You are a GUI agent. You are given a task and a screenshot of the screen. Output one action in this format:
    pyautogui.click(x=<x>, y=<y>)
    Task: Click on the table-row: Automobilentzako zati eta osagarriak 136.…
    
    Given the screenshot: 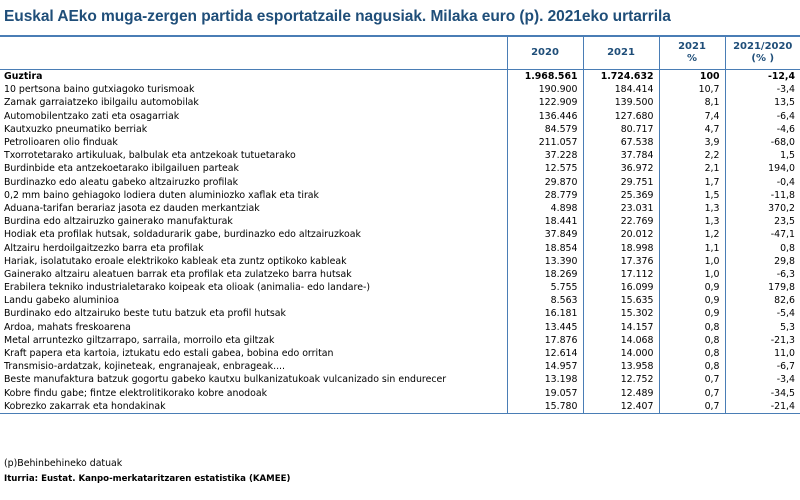 What is the action you would take?
    pyautogui.click(x=400, y=116)
    